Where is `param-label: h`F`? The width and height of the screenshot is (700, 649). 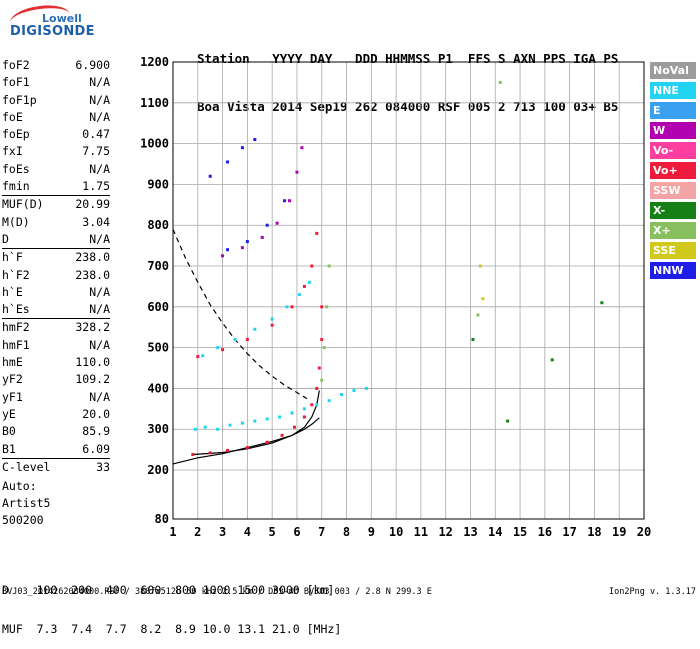
param-label: h`F is located at coordinates (12, 257).